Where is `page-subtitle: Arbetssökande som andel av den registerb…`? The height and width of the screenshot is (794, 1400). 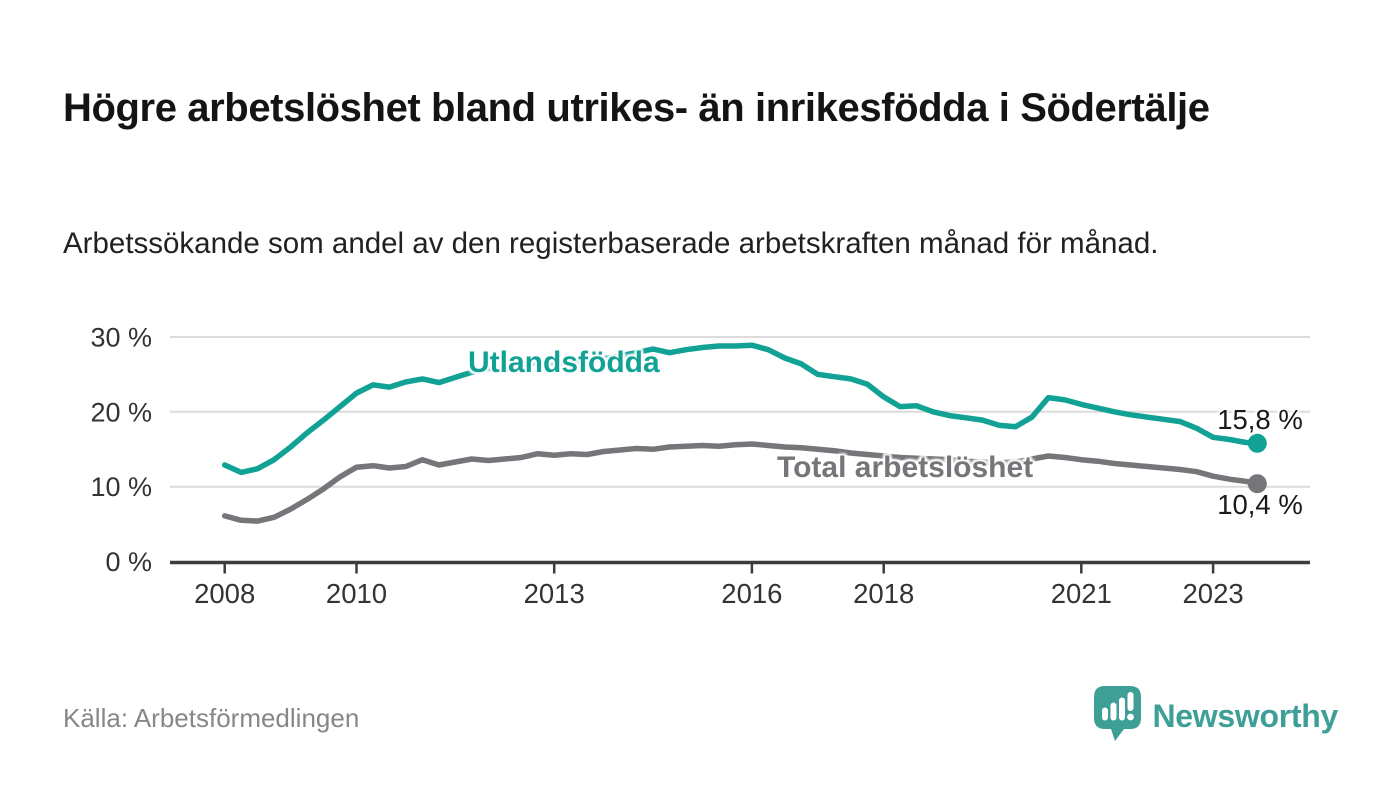 page-subtitle: Arbetssökande som andel av den registerb… is located at coordinates (611, 243).